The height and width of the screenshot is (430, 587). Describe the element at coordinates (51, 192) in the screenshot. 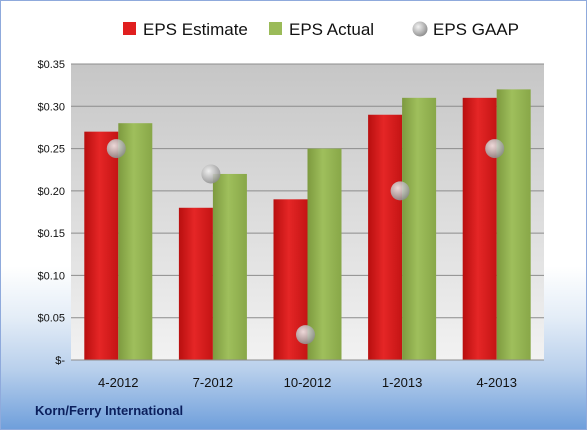

I see `y-tick-label: $0.20` at that location.